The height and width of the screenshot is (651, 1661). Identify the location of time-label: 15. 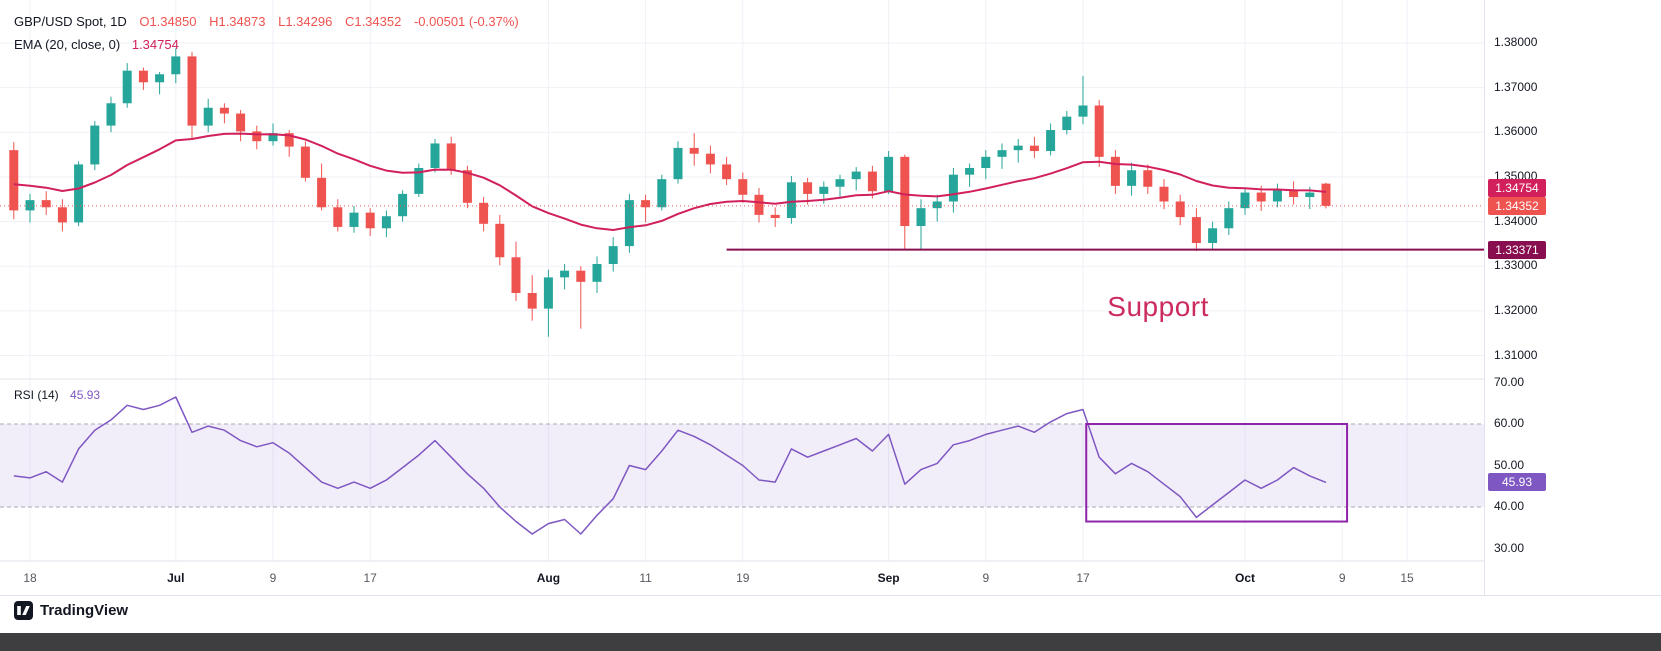
(1407, 578).